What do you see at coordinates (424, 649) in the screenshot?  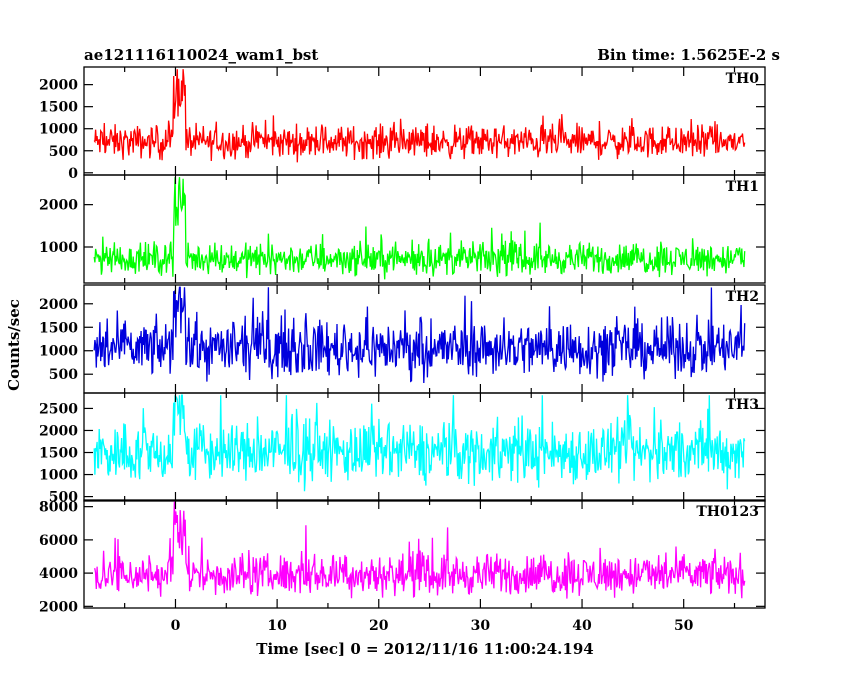 I see `x-axis-label: Time [sec] 0 = 2012/11/16 11:00:24.194` at bounding box center [424, 649].